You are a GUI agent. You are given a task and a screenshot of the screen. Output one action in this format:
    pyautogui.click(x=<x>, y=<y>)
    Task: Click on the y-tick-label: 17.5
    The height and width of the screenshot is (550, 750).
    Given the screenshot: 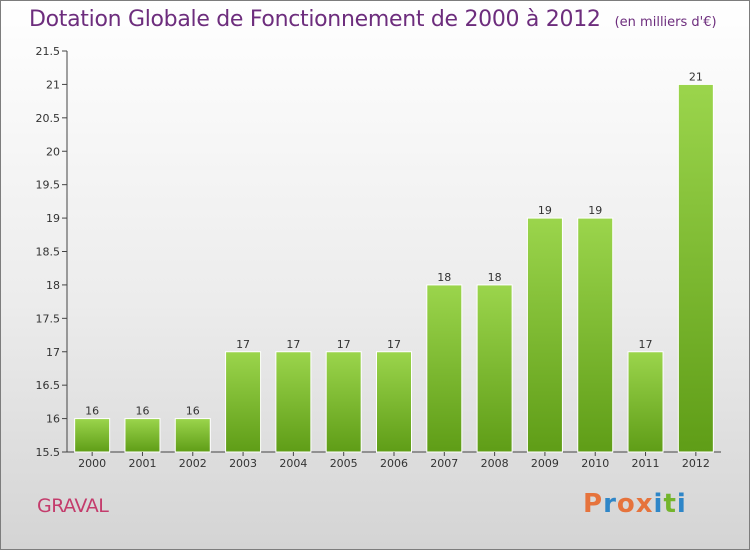 What is the action you would take?
    pyautogui.click(x=48, y=318)
    